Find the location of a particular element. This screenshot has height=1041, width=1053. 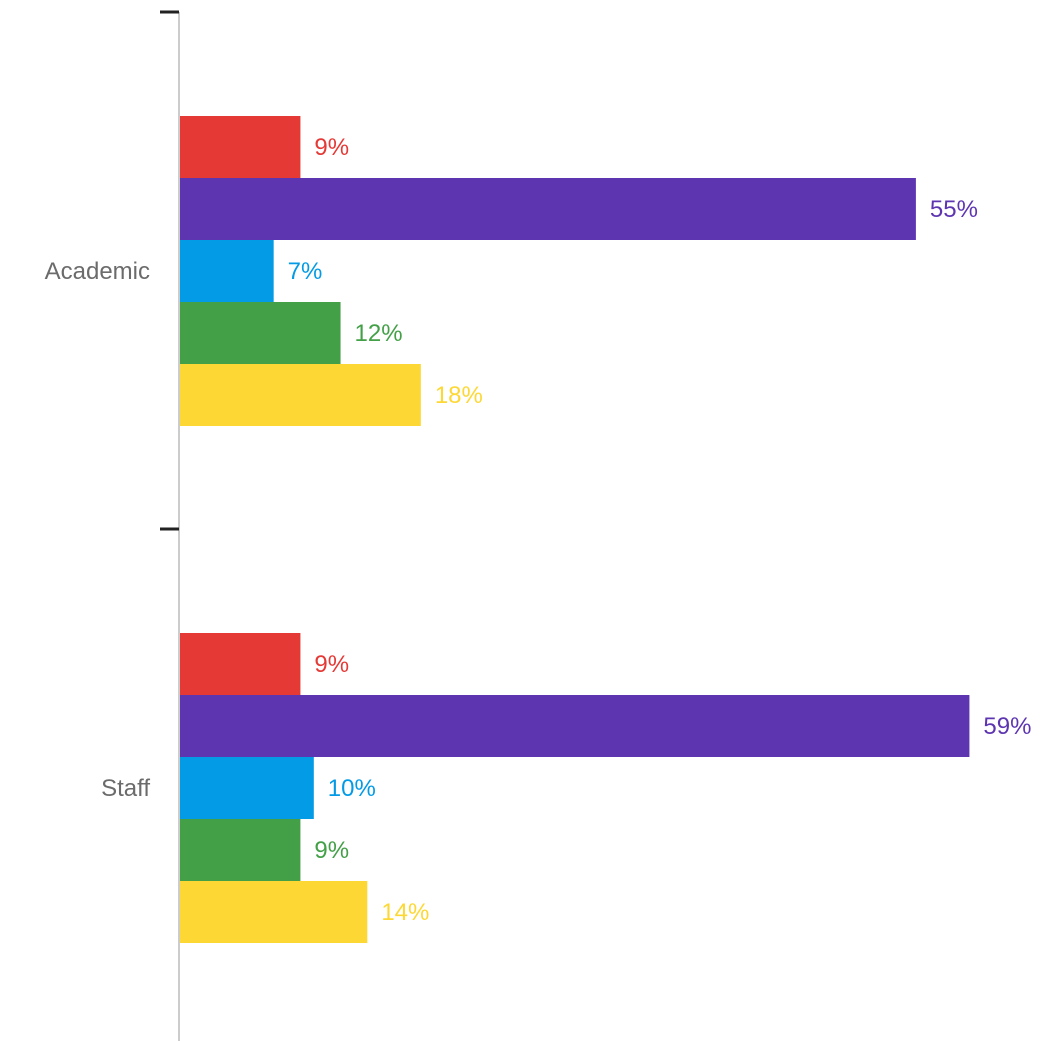

data-label-academic-3: 12% is located at coordinates (379, 333).